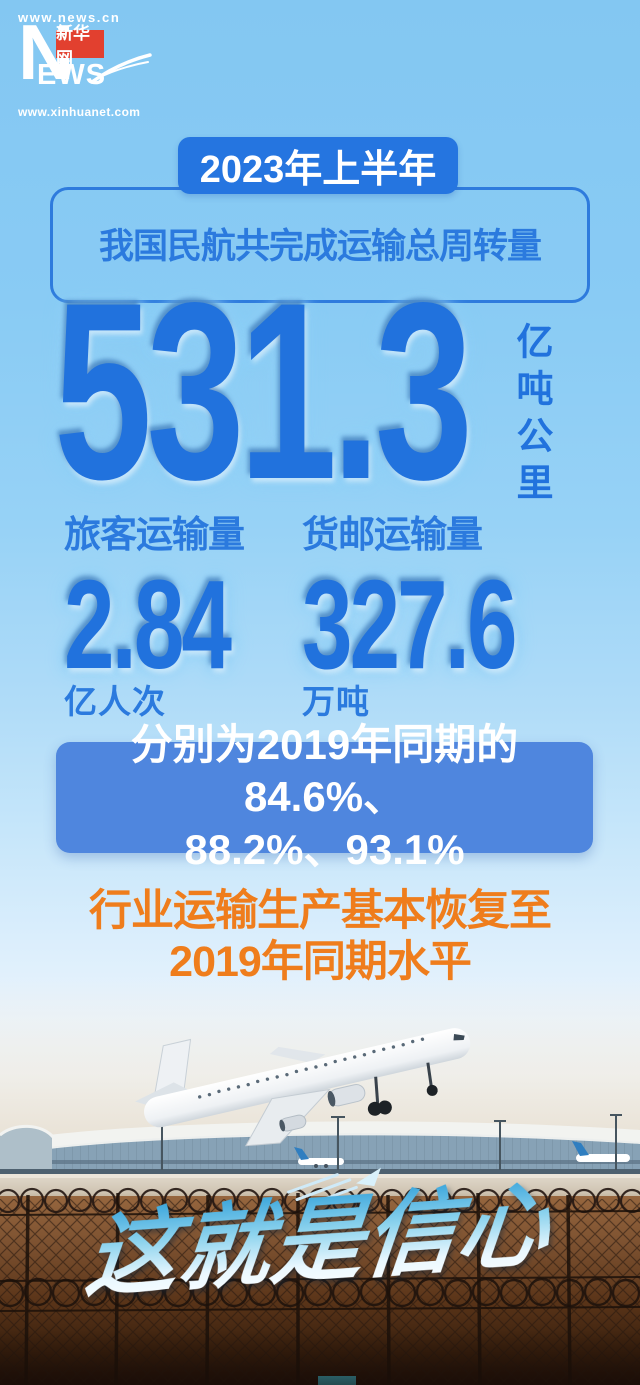 The image size is (640, 1385). I want to click on logo-swoosh-icon, so click(121, 68).